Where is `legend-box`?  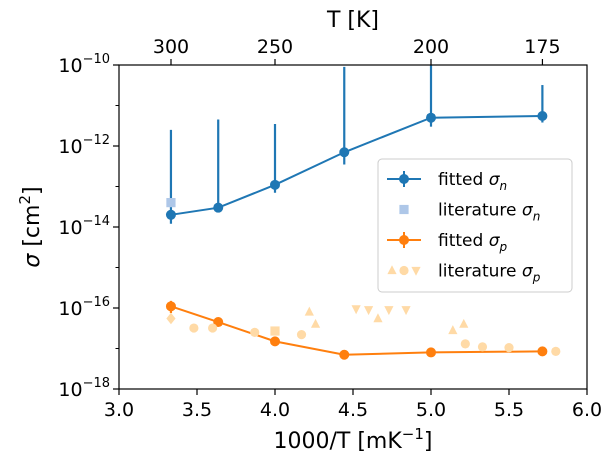 legend-box is located at coordinates (475, 225).